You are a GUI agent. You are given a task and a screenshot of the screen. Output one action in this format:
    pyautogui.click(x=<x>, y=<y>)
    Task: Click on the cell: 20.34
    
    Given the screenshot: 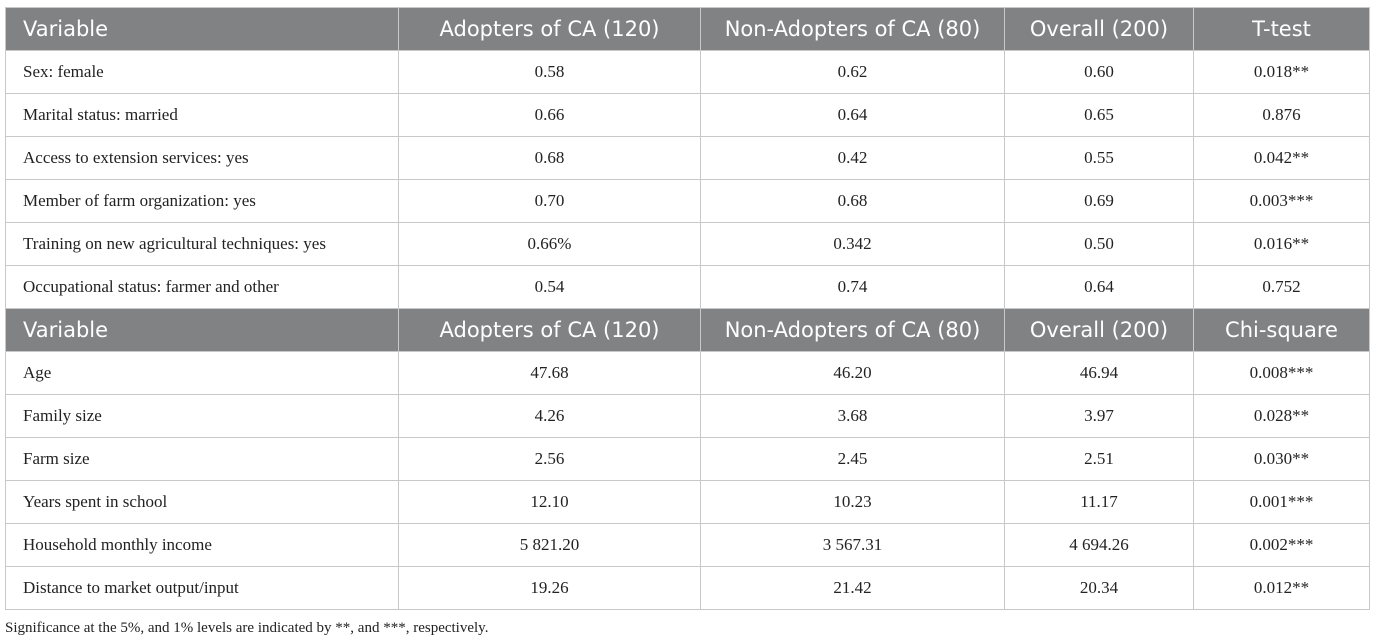 What is the action you would take?
    pyautogui.click(x=1099, y=588)
    